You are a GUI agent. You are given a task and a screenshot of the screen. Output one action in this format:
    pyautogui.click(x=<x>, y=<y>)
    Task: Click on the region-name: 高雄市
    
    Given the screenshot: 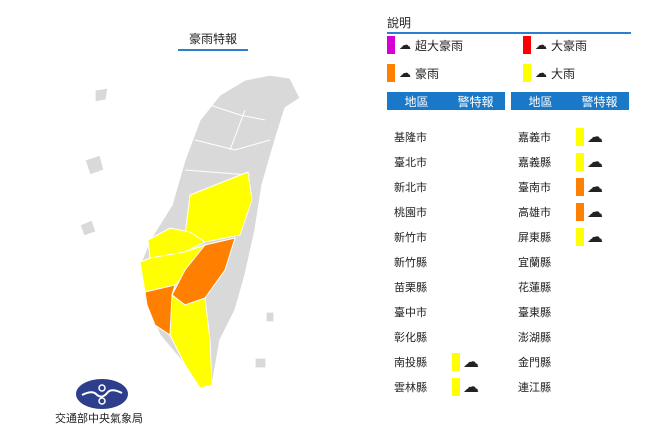 What is the action you would take?
    pyautogui.click(x=534, y=212)
    